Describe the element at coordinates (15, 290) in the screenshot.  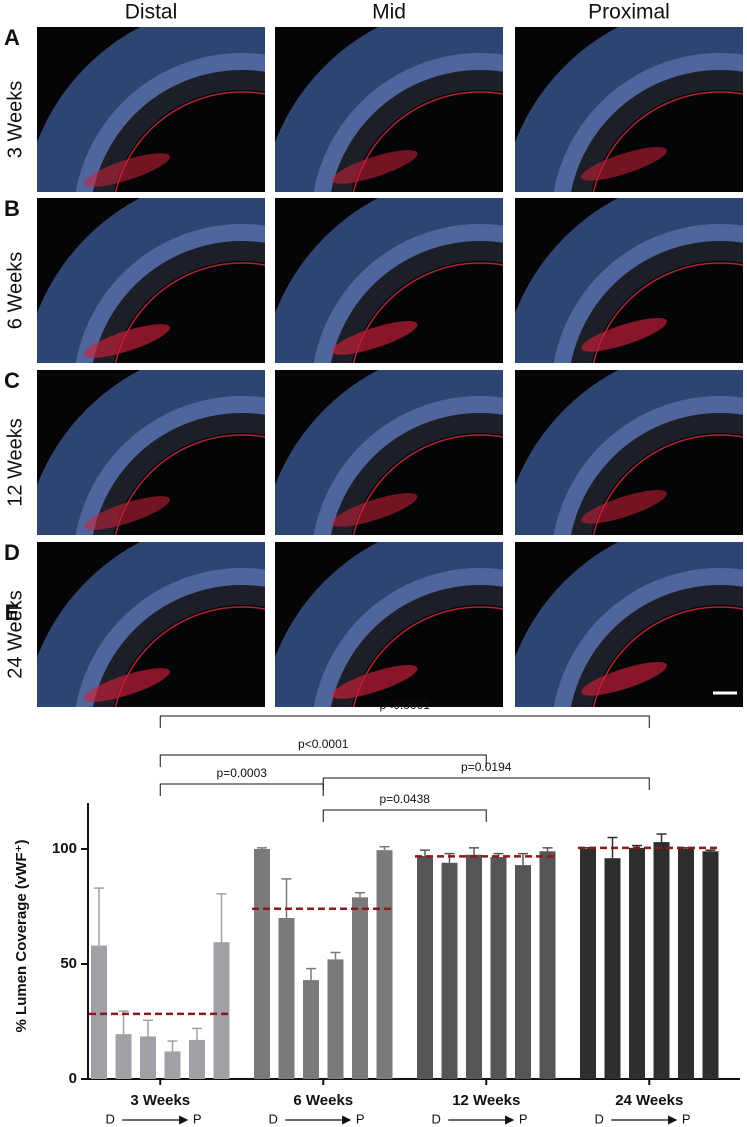
I see `row-label: 6 Weeks` at that location.